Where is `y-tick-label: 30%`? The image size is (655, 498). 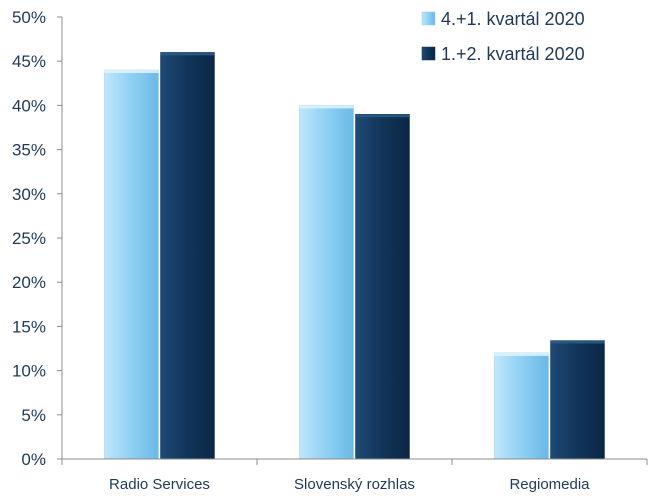
y-tick-label: 30% is located at coordinates (29, 194).